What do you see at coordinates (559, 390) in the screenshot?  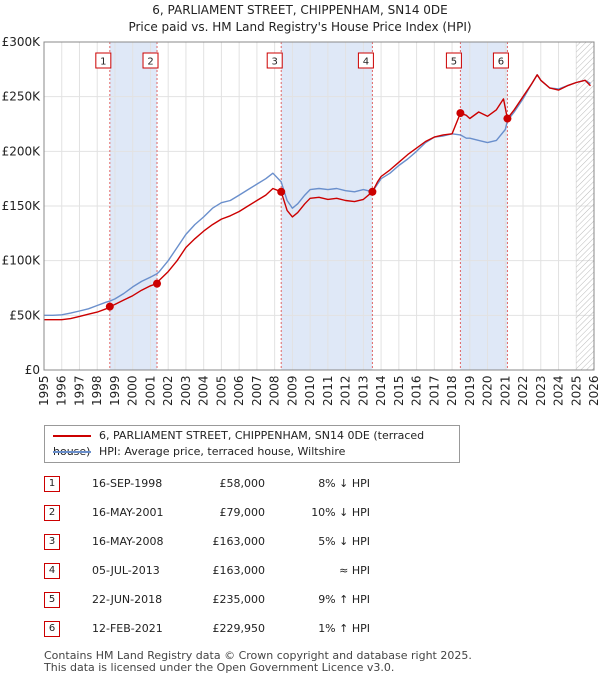 I see `x-tick-label: 2024` at bounding box center [559, 390].